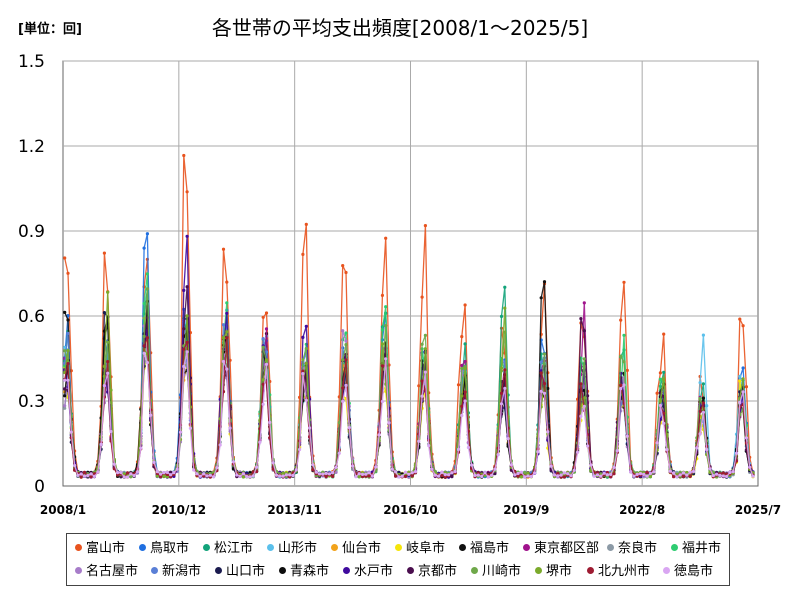 This screenshot has width=800, height=600. What do you see at coordinates (31, 62) in the screenshot?
I see `y-tick-label: 1.5` at bounding box center [31, 62].